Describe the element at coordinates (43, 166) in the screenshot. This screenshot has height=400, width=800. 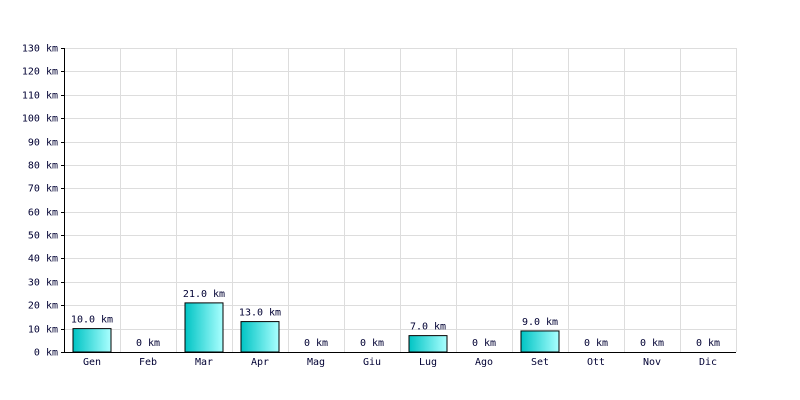
I see `y-tick-label: 80 km` at that location.